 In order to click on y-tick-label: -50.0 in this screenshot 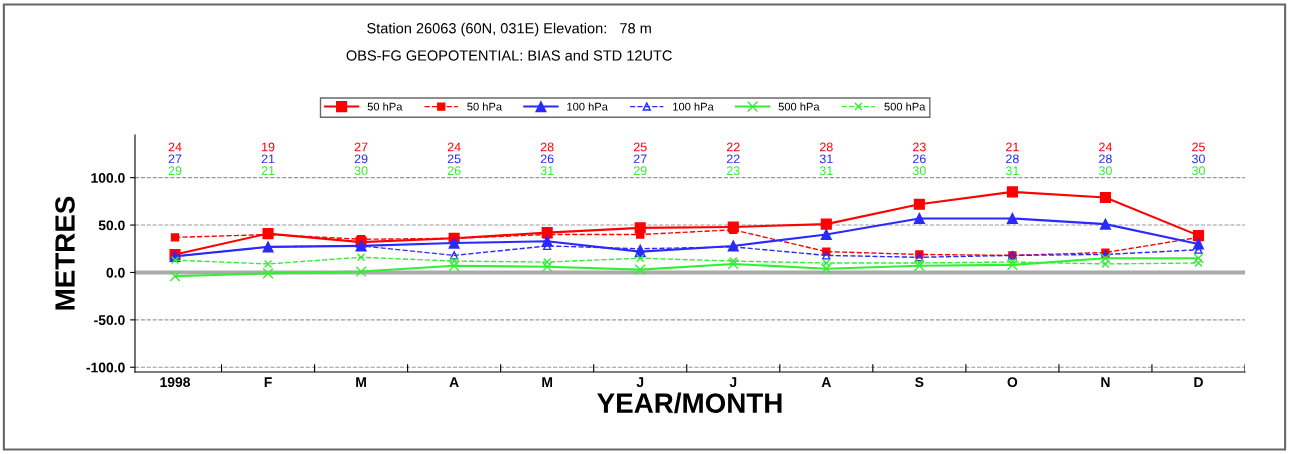, I will do `click(109, 320)`.